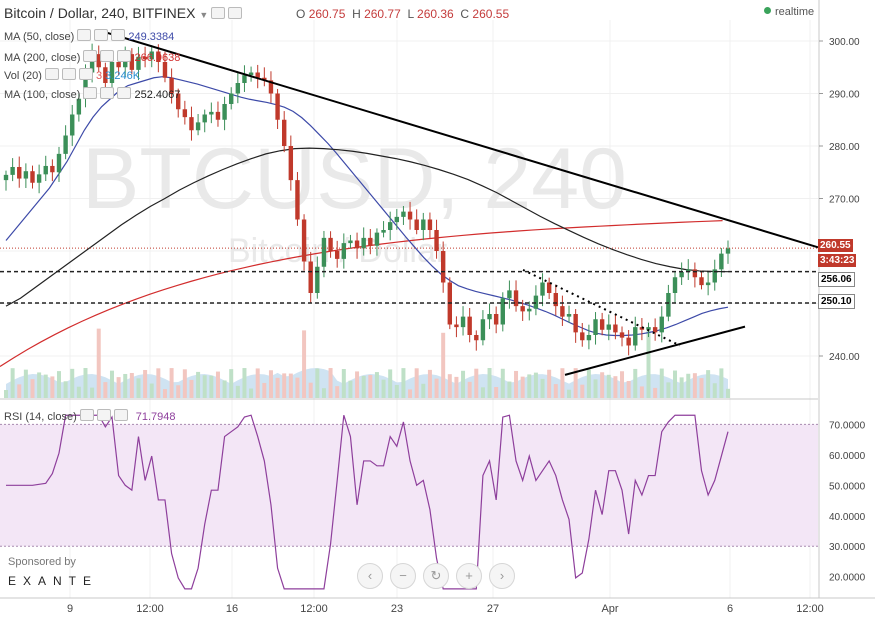  What do you see at coordinates (847, 517) in the screenshot?
I see `rsi-tick-label: 40.0000` at bounding box center [847, 517].